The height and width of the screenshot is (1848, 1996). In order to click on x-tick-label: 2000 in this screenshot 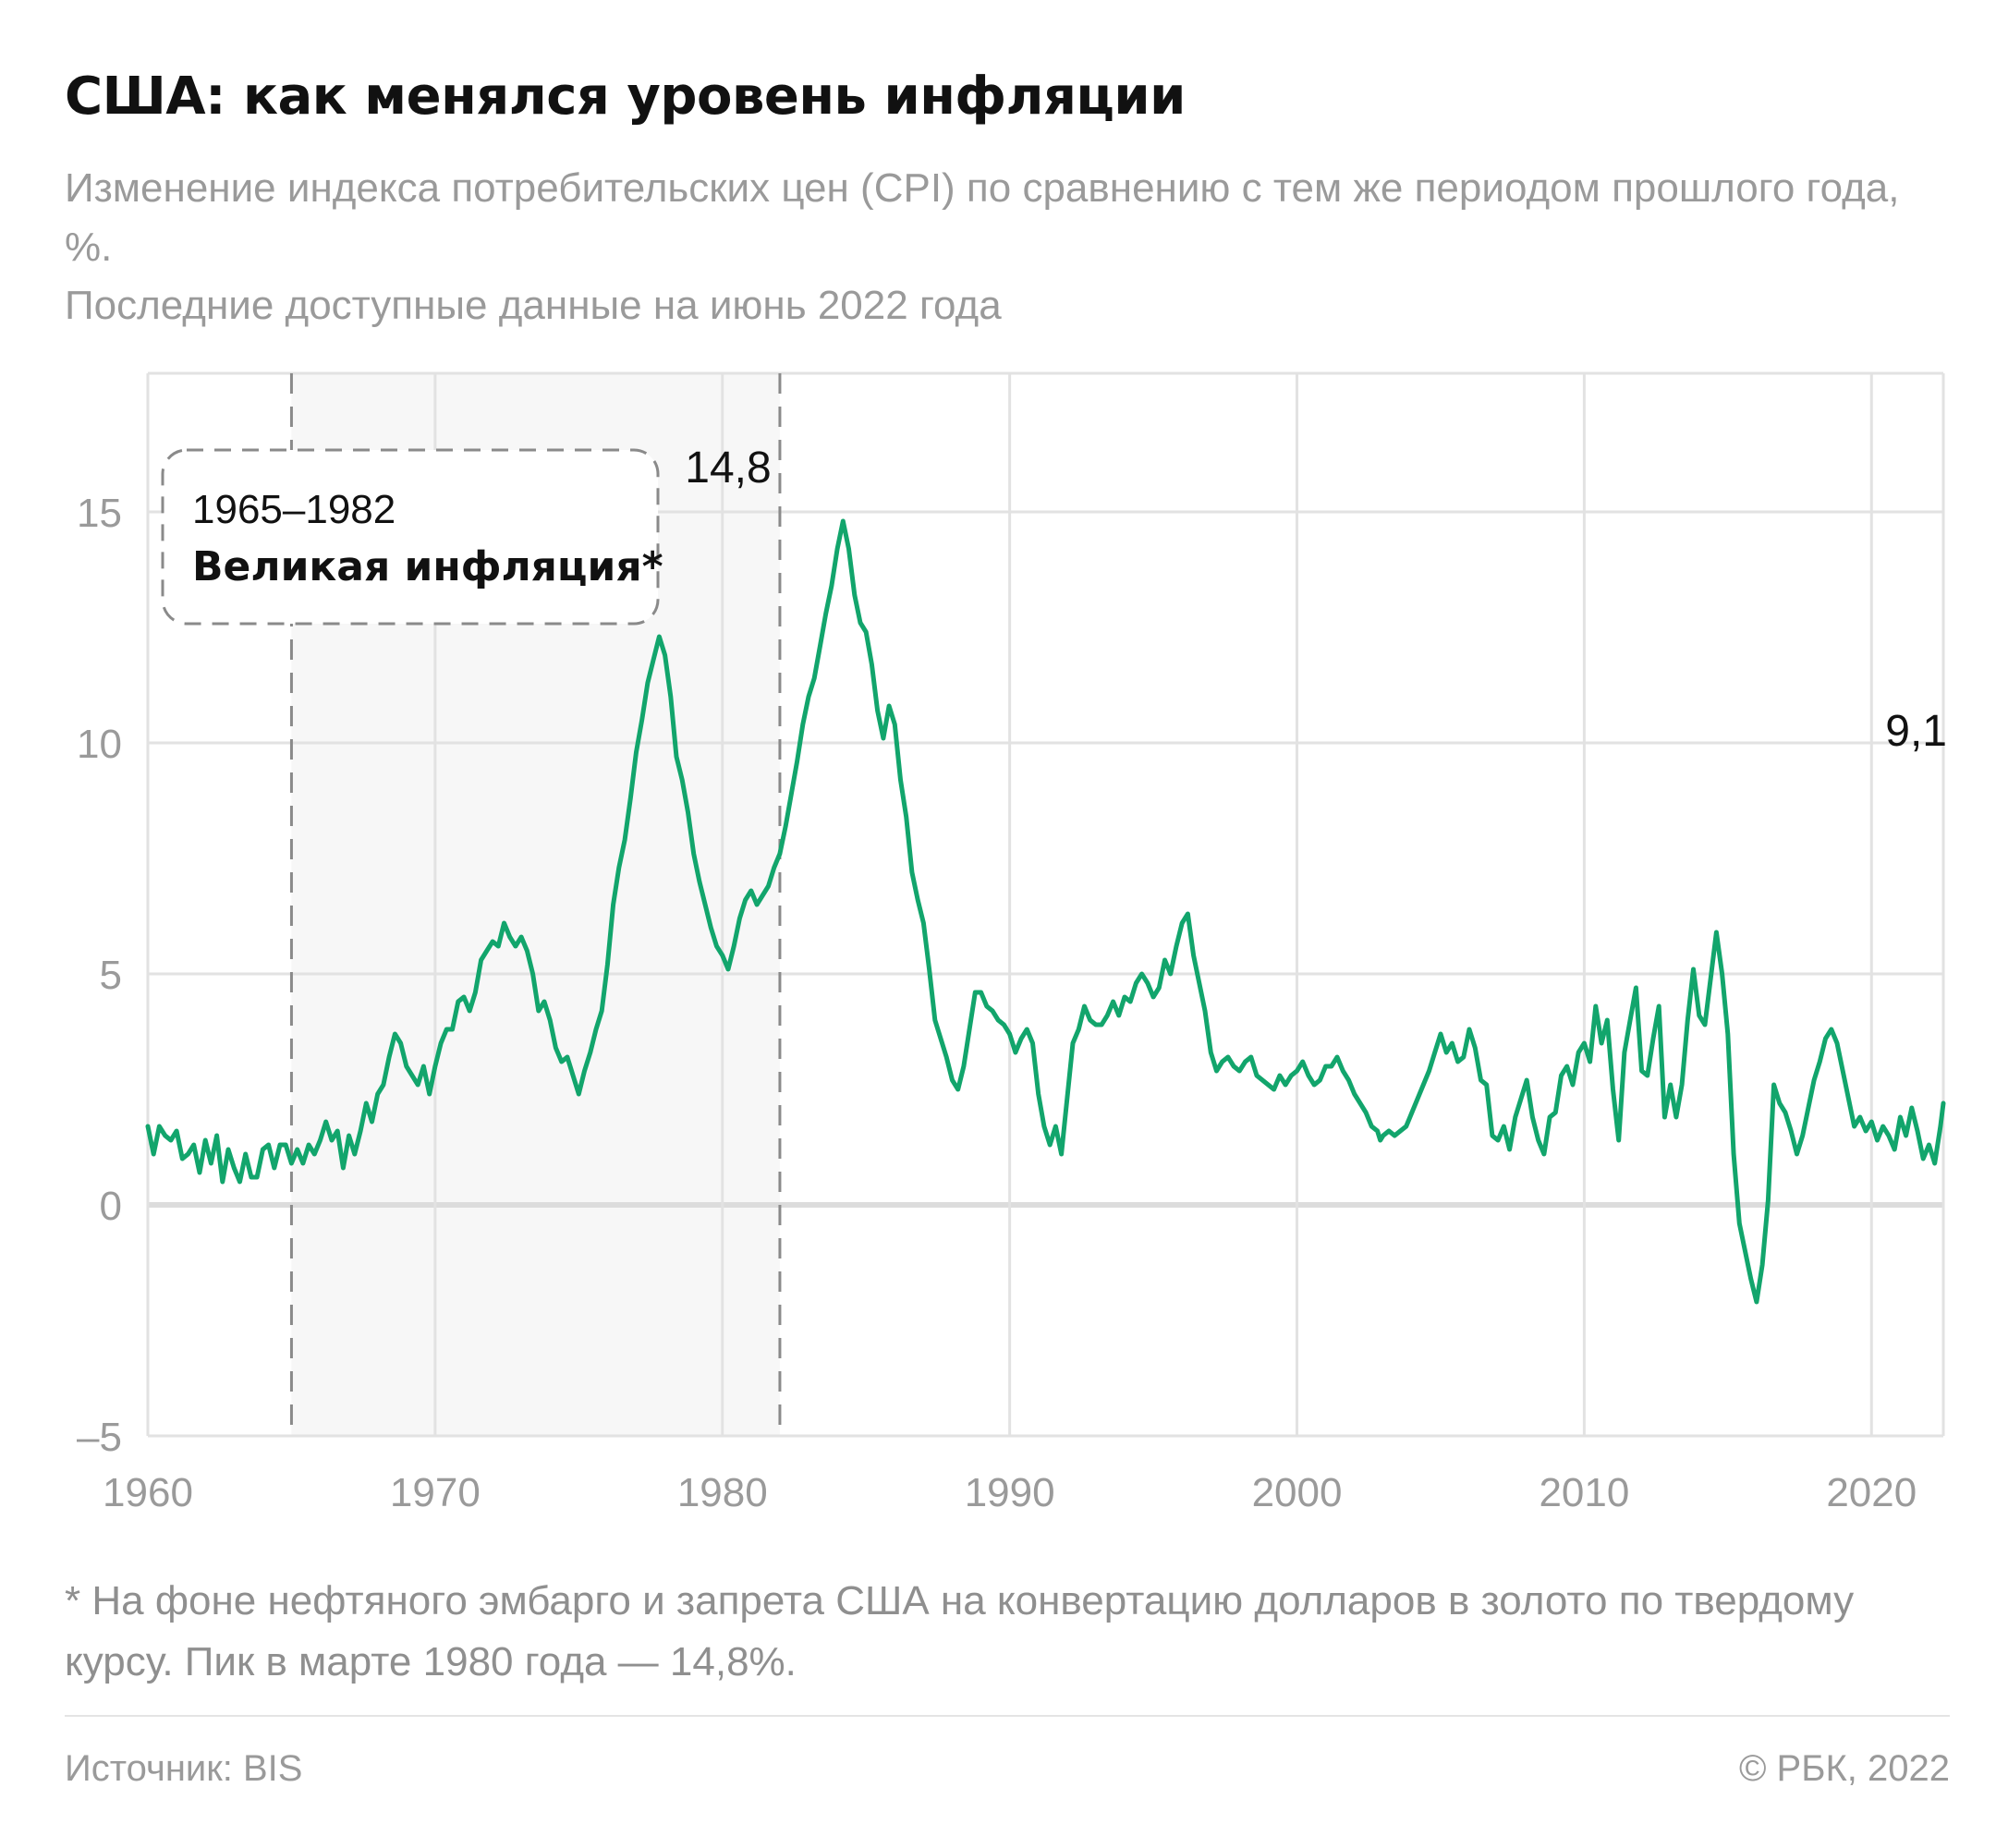, I will do `click(1297, 1492)`.